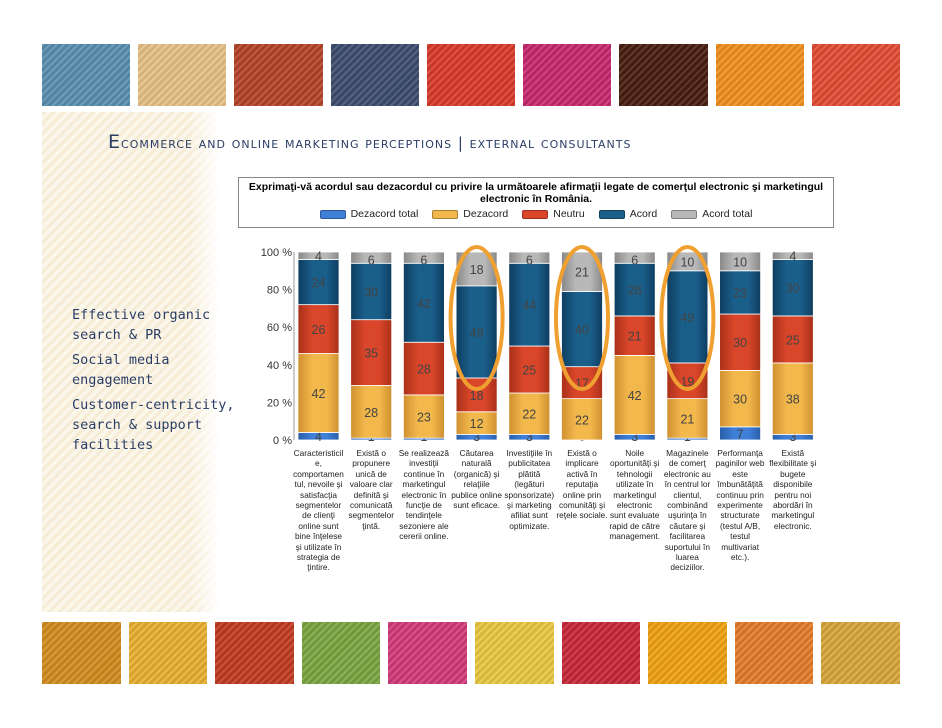  I want to click on highlight-ellipse, so click(582, 318).